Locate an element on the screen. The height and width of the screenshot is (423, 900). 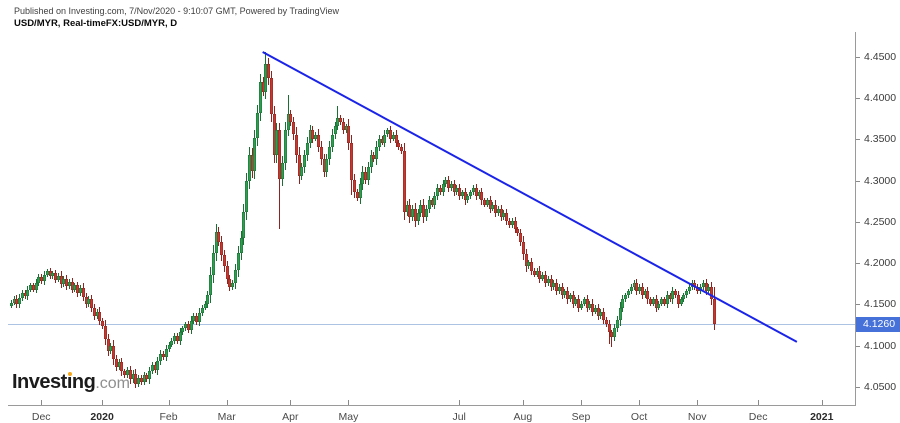
price-tick-label: 4.3000 is located at coordinates (880, 180).